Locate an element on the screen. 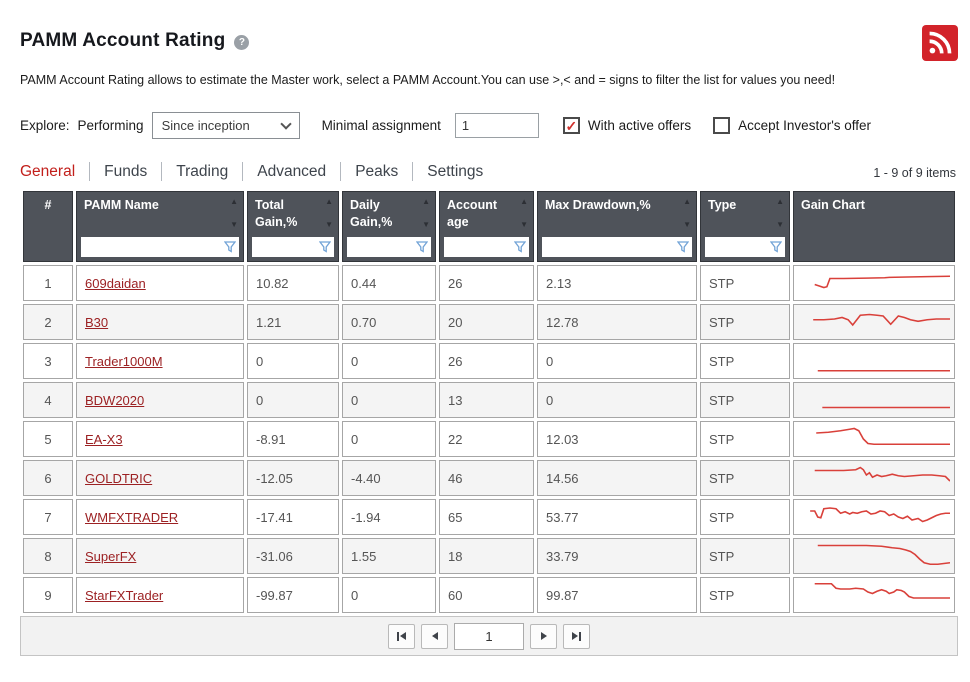 The width and height of the screenshot is (970, 682). table-row: 5 EA-X3 -8.91 0 22 12.03 STP is located at coordinates (489, 439).